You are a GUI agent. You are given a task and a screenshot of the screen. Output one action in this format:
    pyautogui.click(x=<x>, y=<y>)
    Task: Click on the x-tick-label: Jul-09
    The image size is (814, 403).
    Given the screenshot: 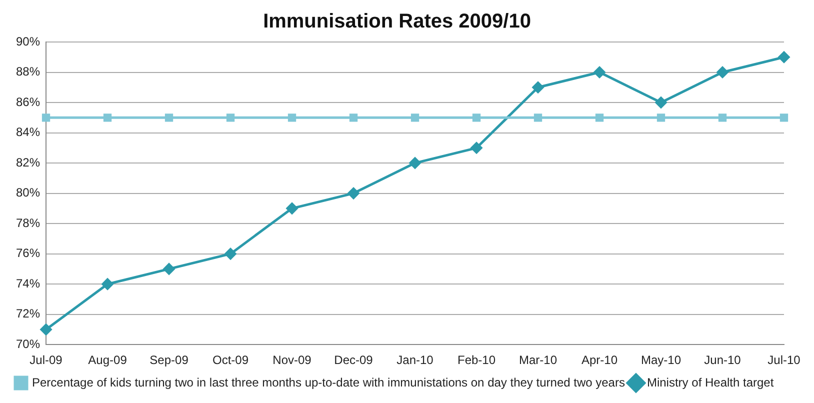 What is the action you would take?
    pyautogui.click(x=46, y=360)
    